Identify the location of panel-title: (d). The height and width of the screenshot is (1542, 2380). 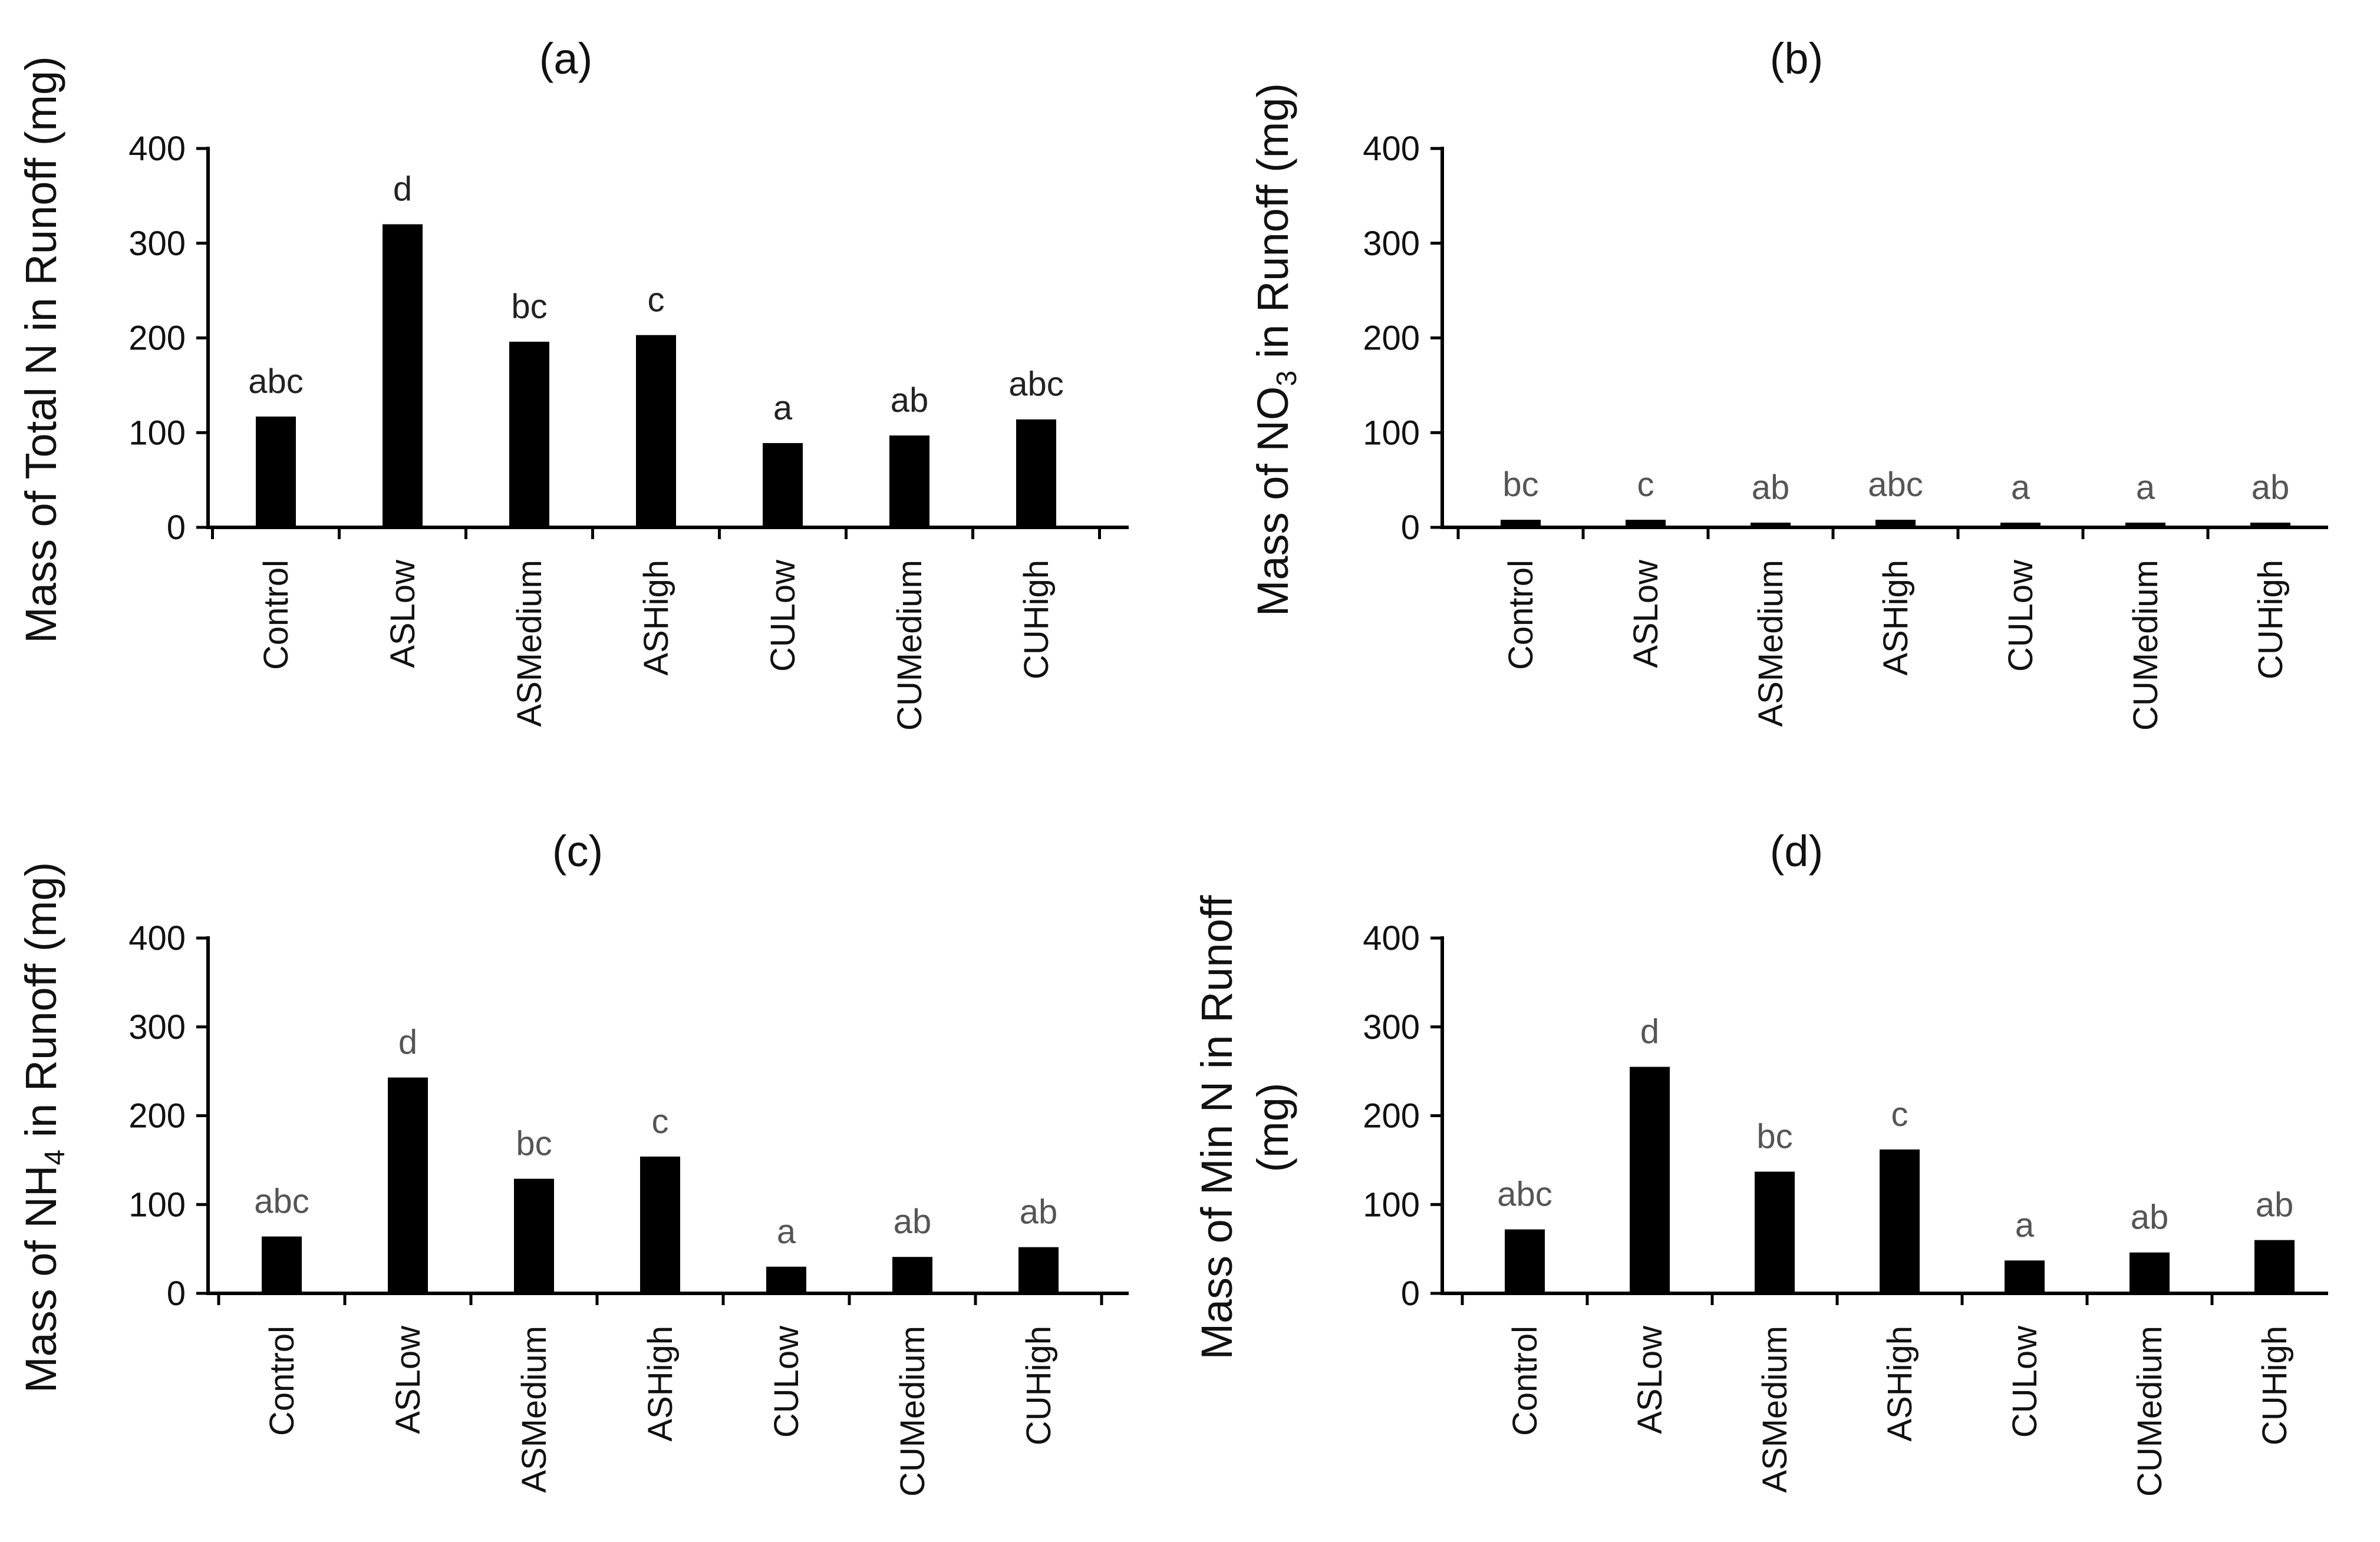
(1796, 851).